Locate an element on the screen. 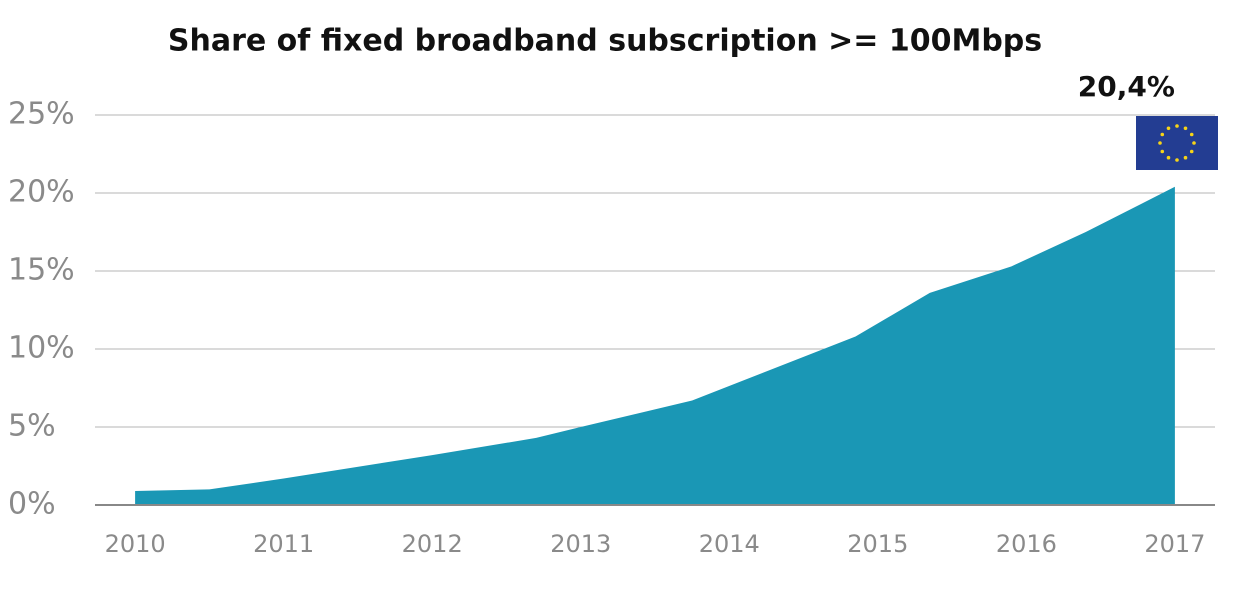  y-tick-label: 10% is located at coordinates (41, 348).